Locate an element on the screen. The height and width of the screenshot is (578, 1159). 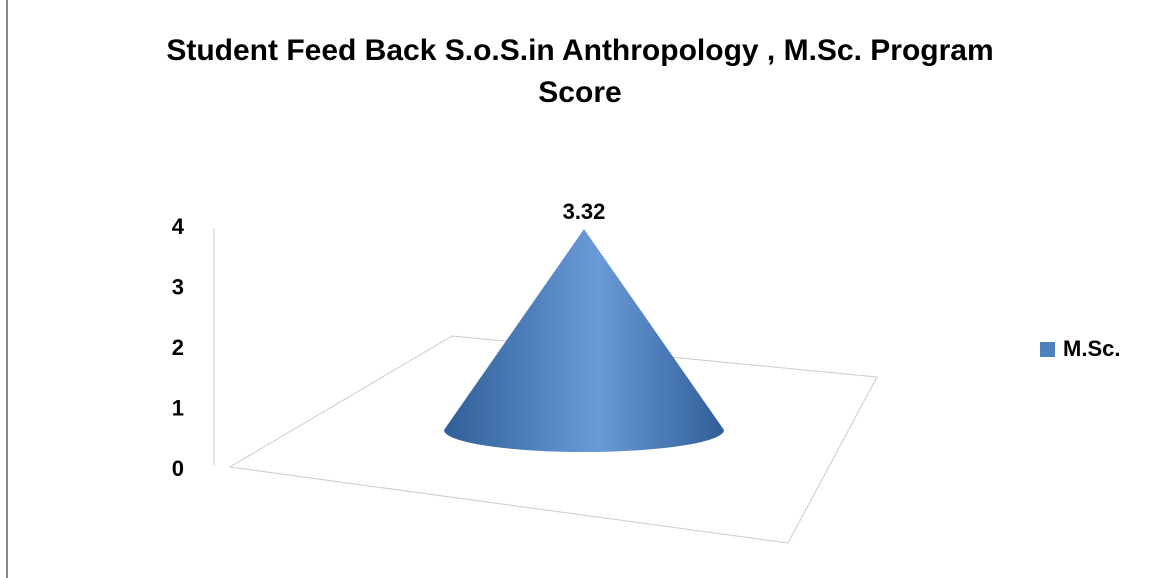
y-tick-label: 1 is located at coordinates (178, 407).